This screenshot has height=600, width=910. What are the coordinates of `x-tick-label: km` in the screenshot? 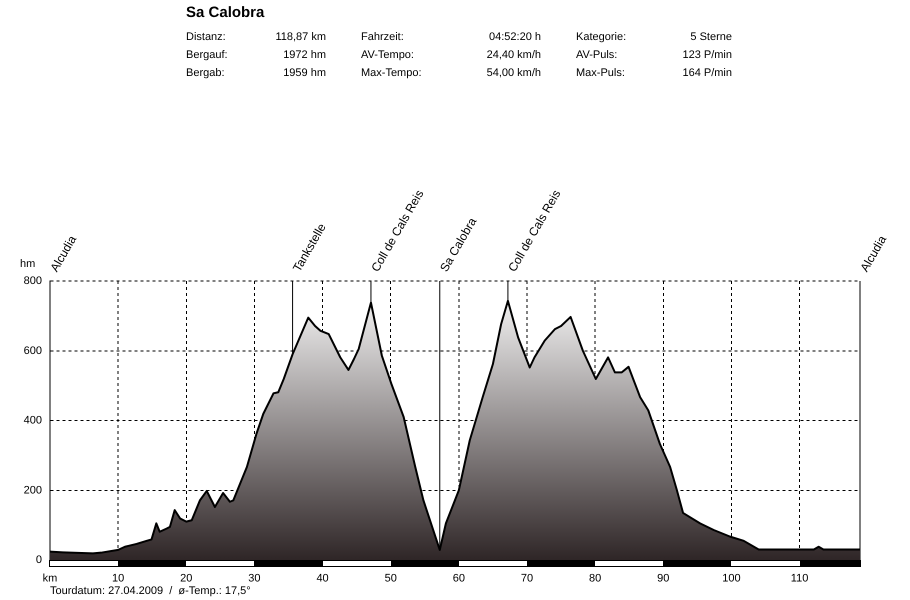 It's located at (50, 578).